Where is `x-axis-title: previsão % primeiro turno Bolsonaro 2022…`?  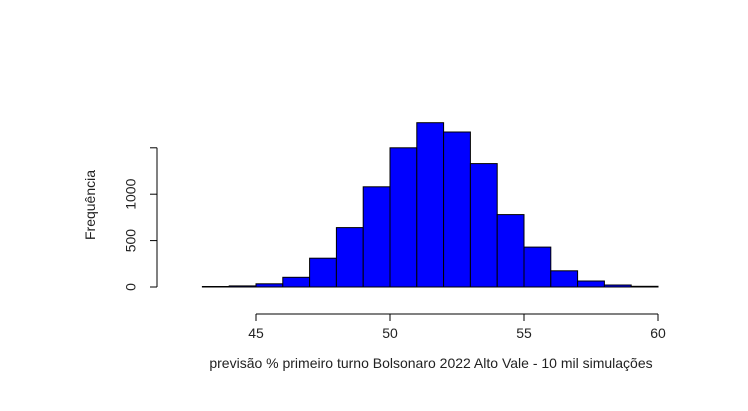 x-axis-title: previsão % primeiro turno Bolsonaro 2022… is located at coordinates (430, 363).